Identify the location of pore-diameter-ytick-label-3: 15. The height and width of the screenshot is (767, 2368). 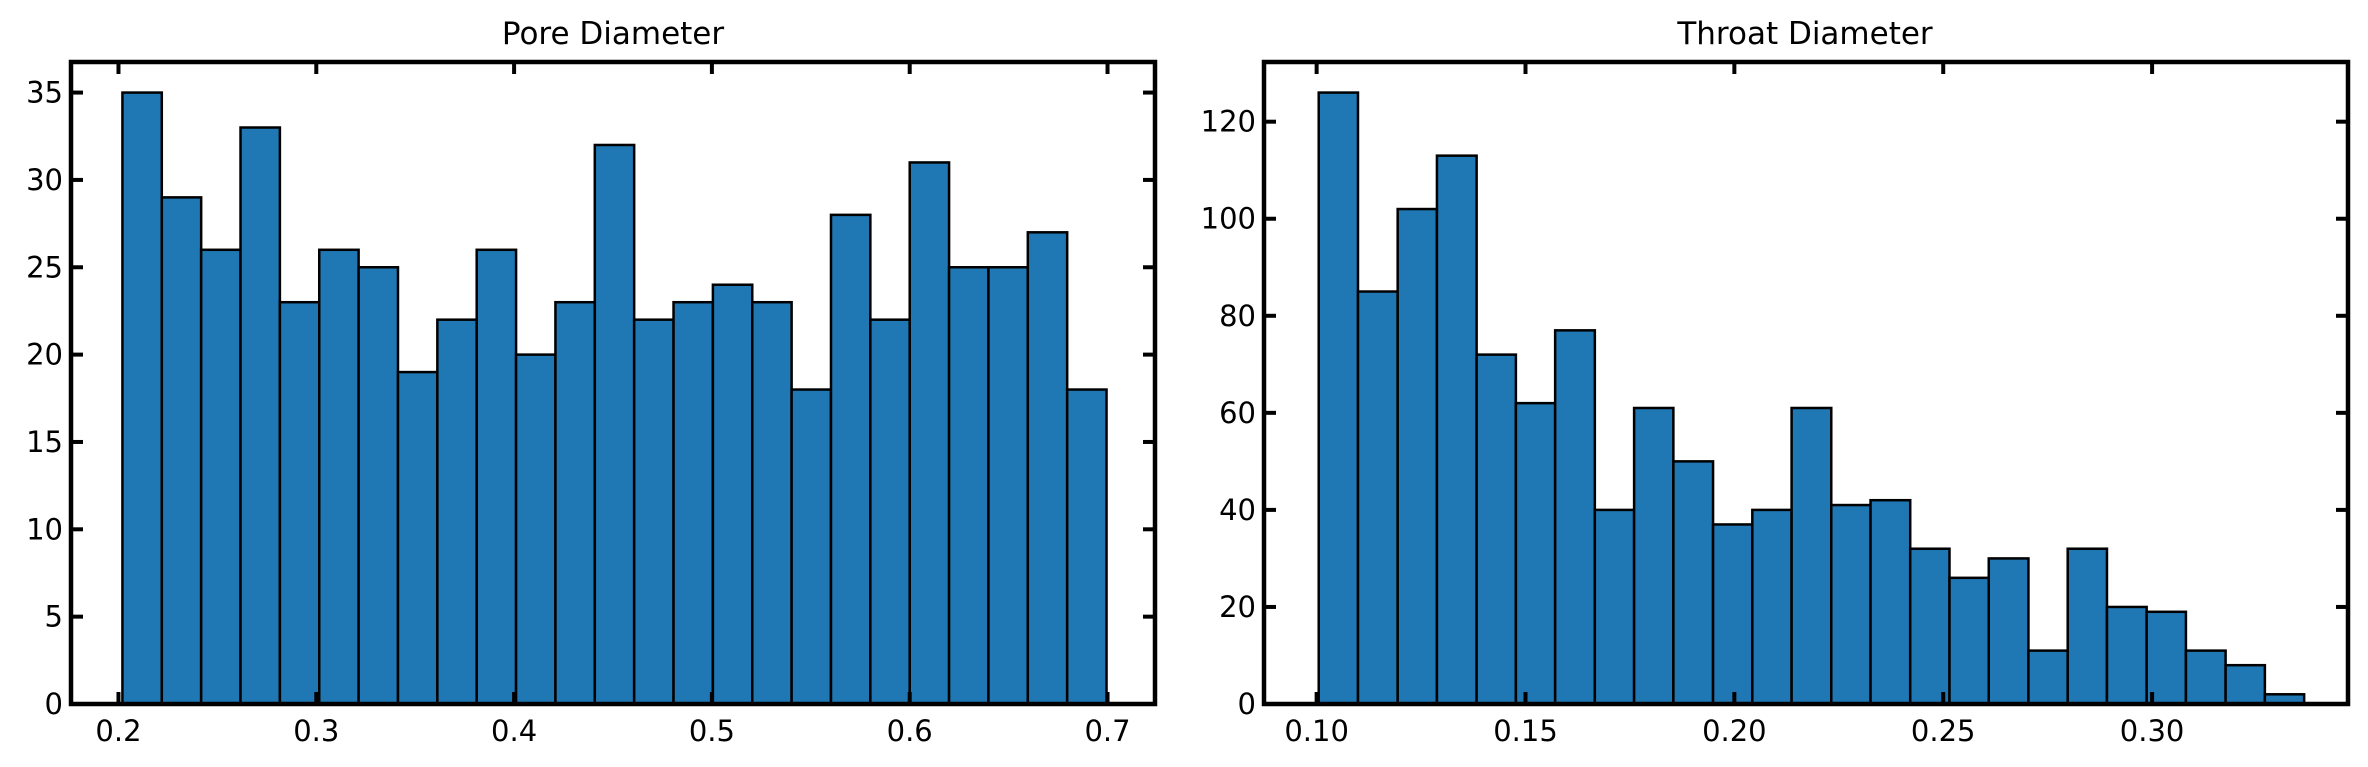
(44, 442).